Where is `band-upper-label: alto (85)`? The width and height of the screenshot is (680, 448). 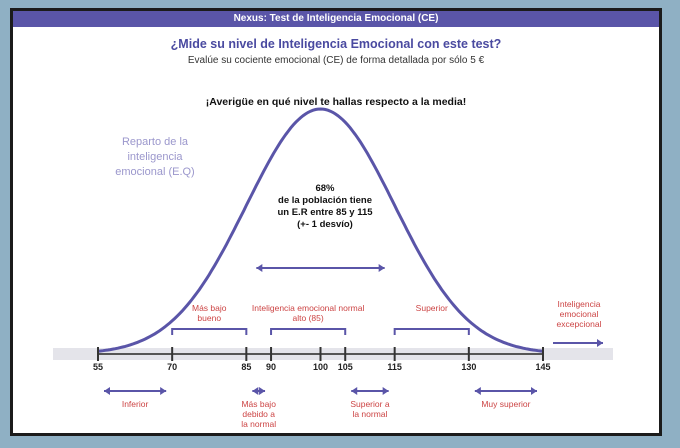 band-upper-label: alto (85) is located at coordinates (308, 318).